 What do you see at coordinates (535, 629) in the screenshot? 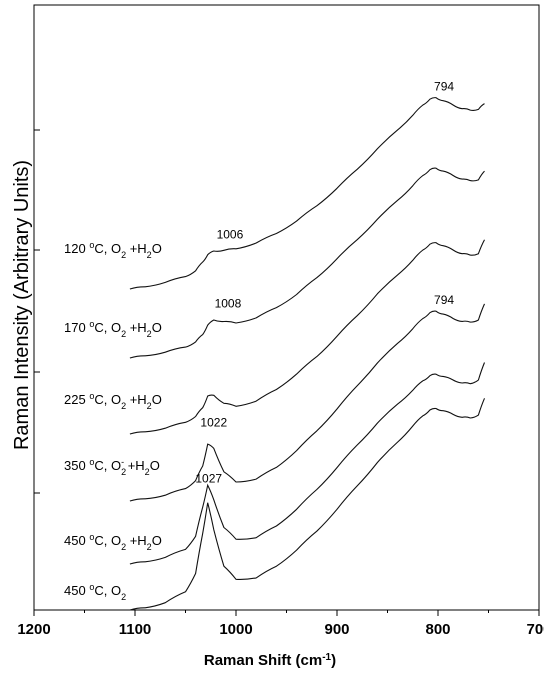
I see `x-tick-label: 700` at bounding box center [535, 629].